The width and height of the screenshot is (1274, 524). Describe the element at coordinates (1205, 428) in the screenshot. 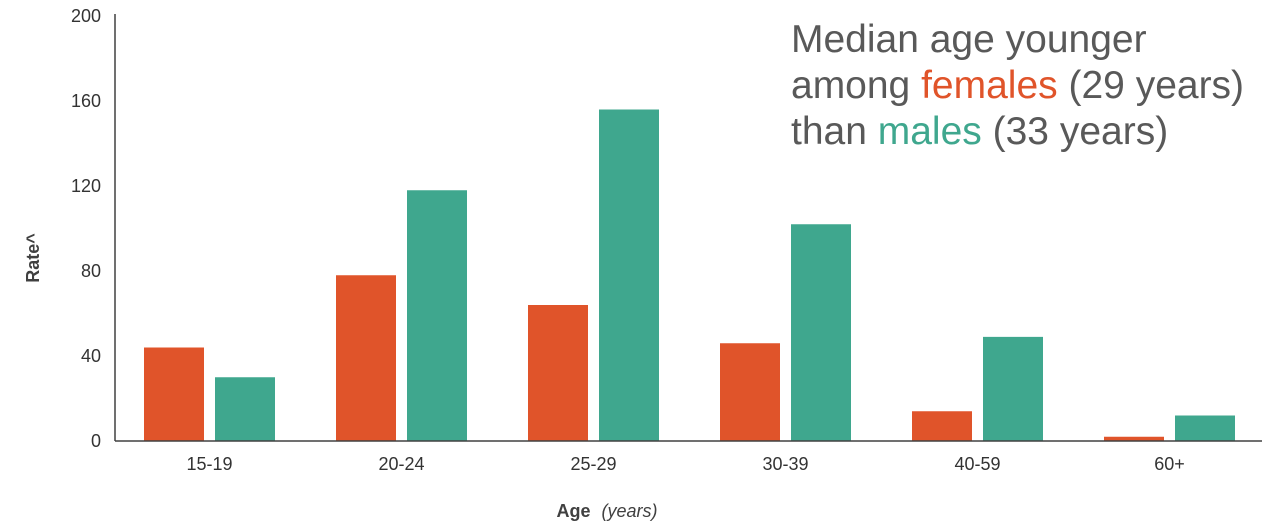

I see `male-bar-60+` at that location.